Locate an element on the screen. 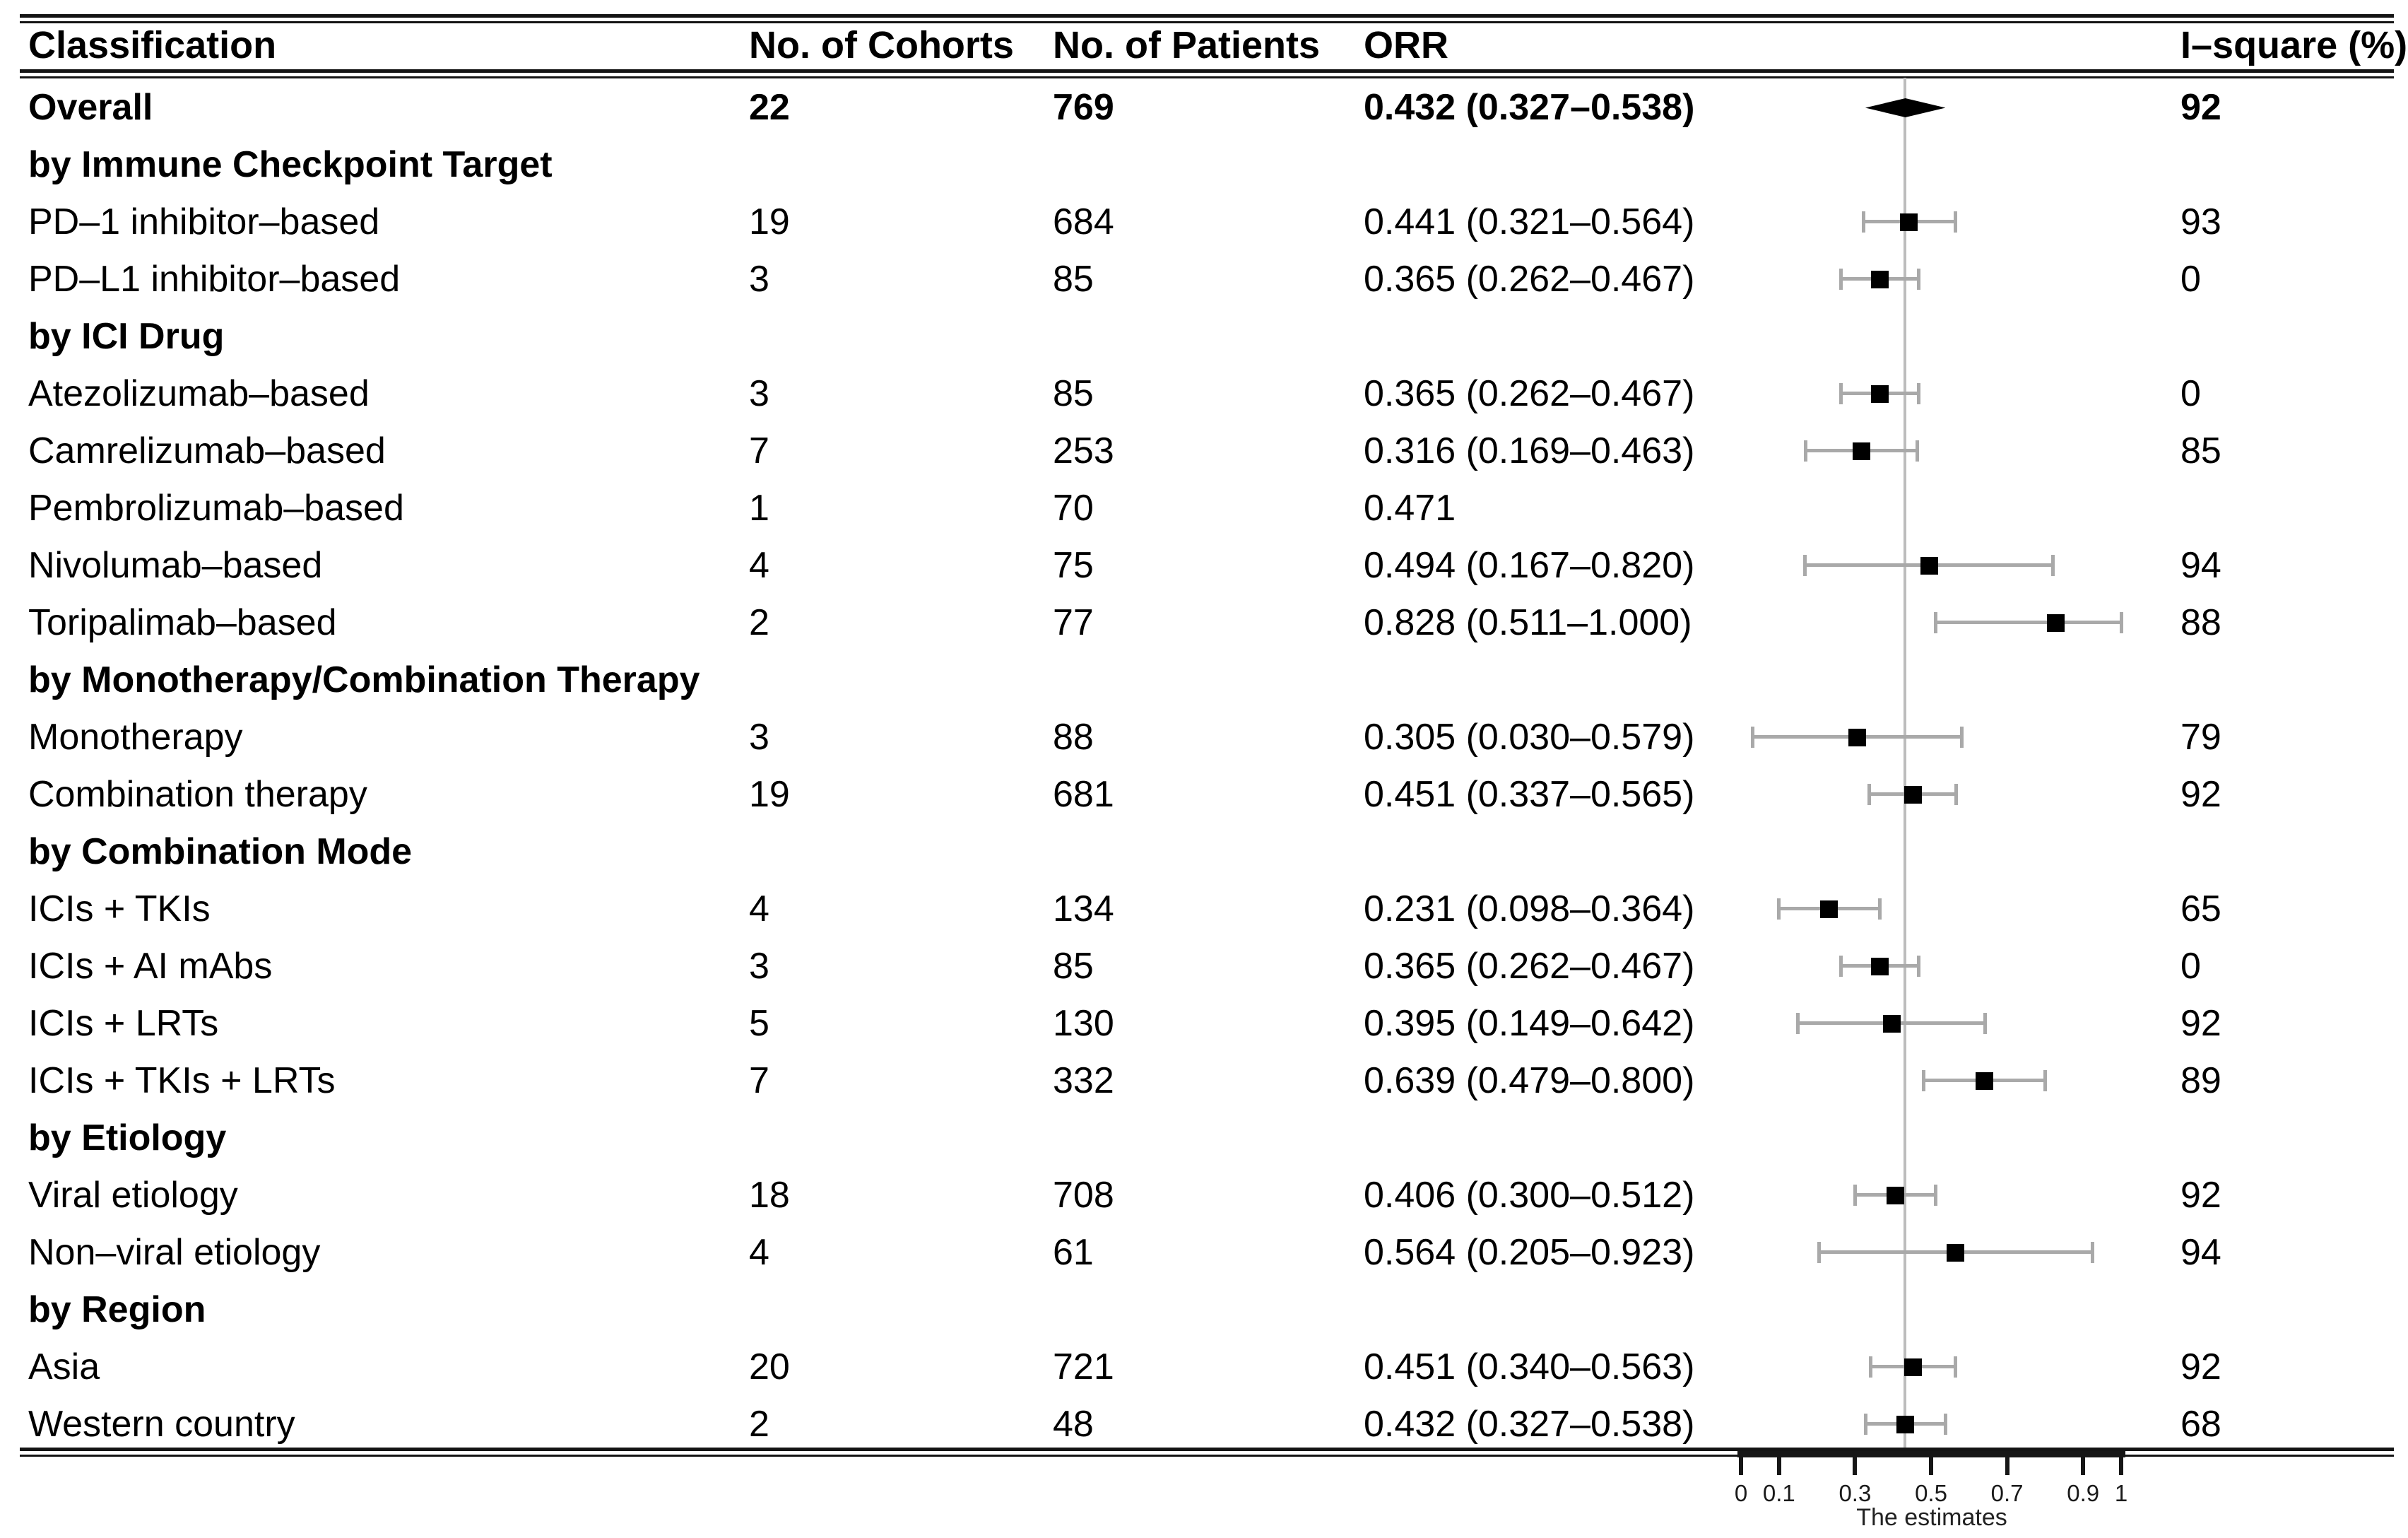 The height and width of the screenshot is (1538, 2408). cell-label: Camrelizumab–based is located at coordinates (207, 450).